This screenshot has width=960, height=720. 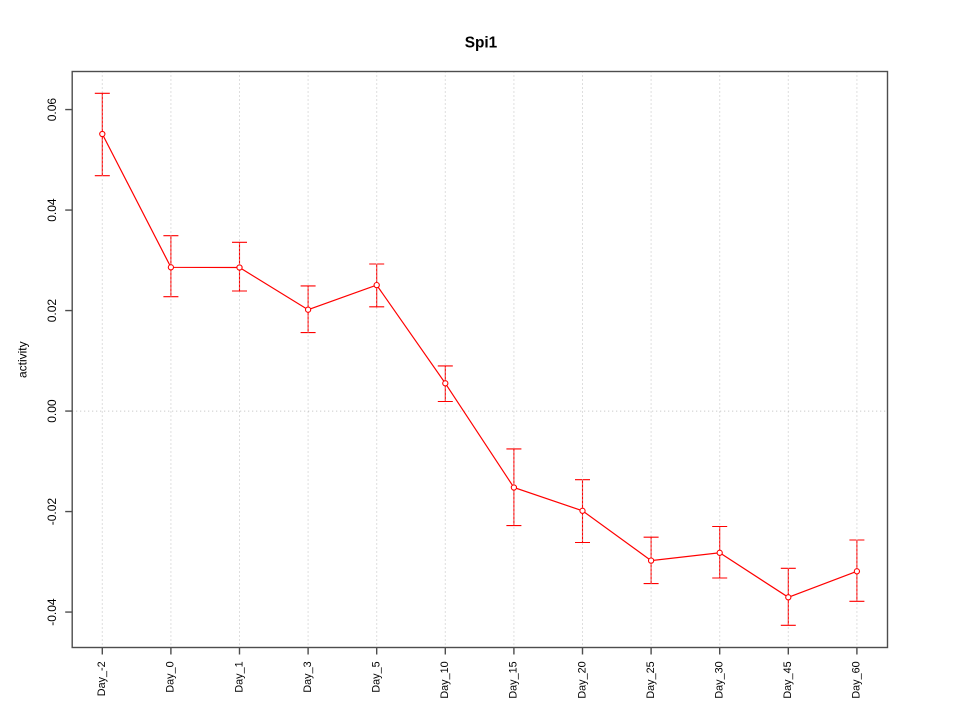 What do you see at coordinates (52, 311) in the screenshot?
I see `svg-text: 0.02` at bounding box center [52, 311].